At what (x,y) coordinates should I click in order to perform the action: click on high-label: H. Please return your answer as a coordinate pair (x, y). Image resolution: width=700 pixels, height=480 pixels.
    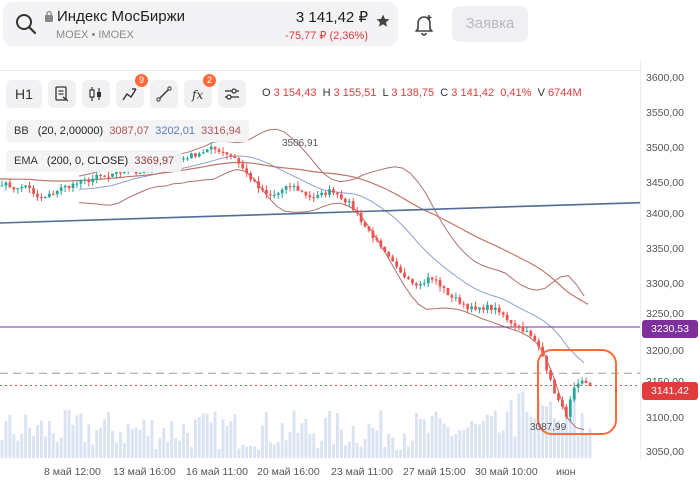
    Looking at the image, I should click on (326, 93).